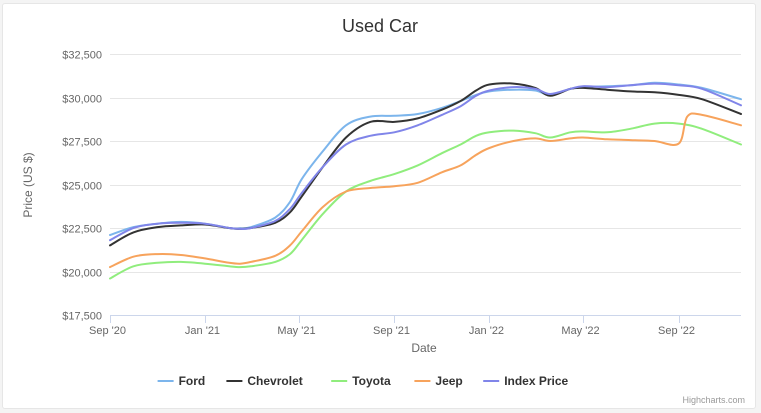 This screenshot has width=761, height=413. I want to click on chart-title: Used Car, so click(380, 26).